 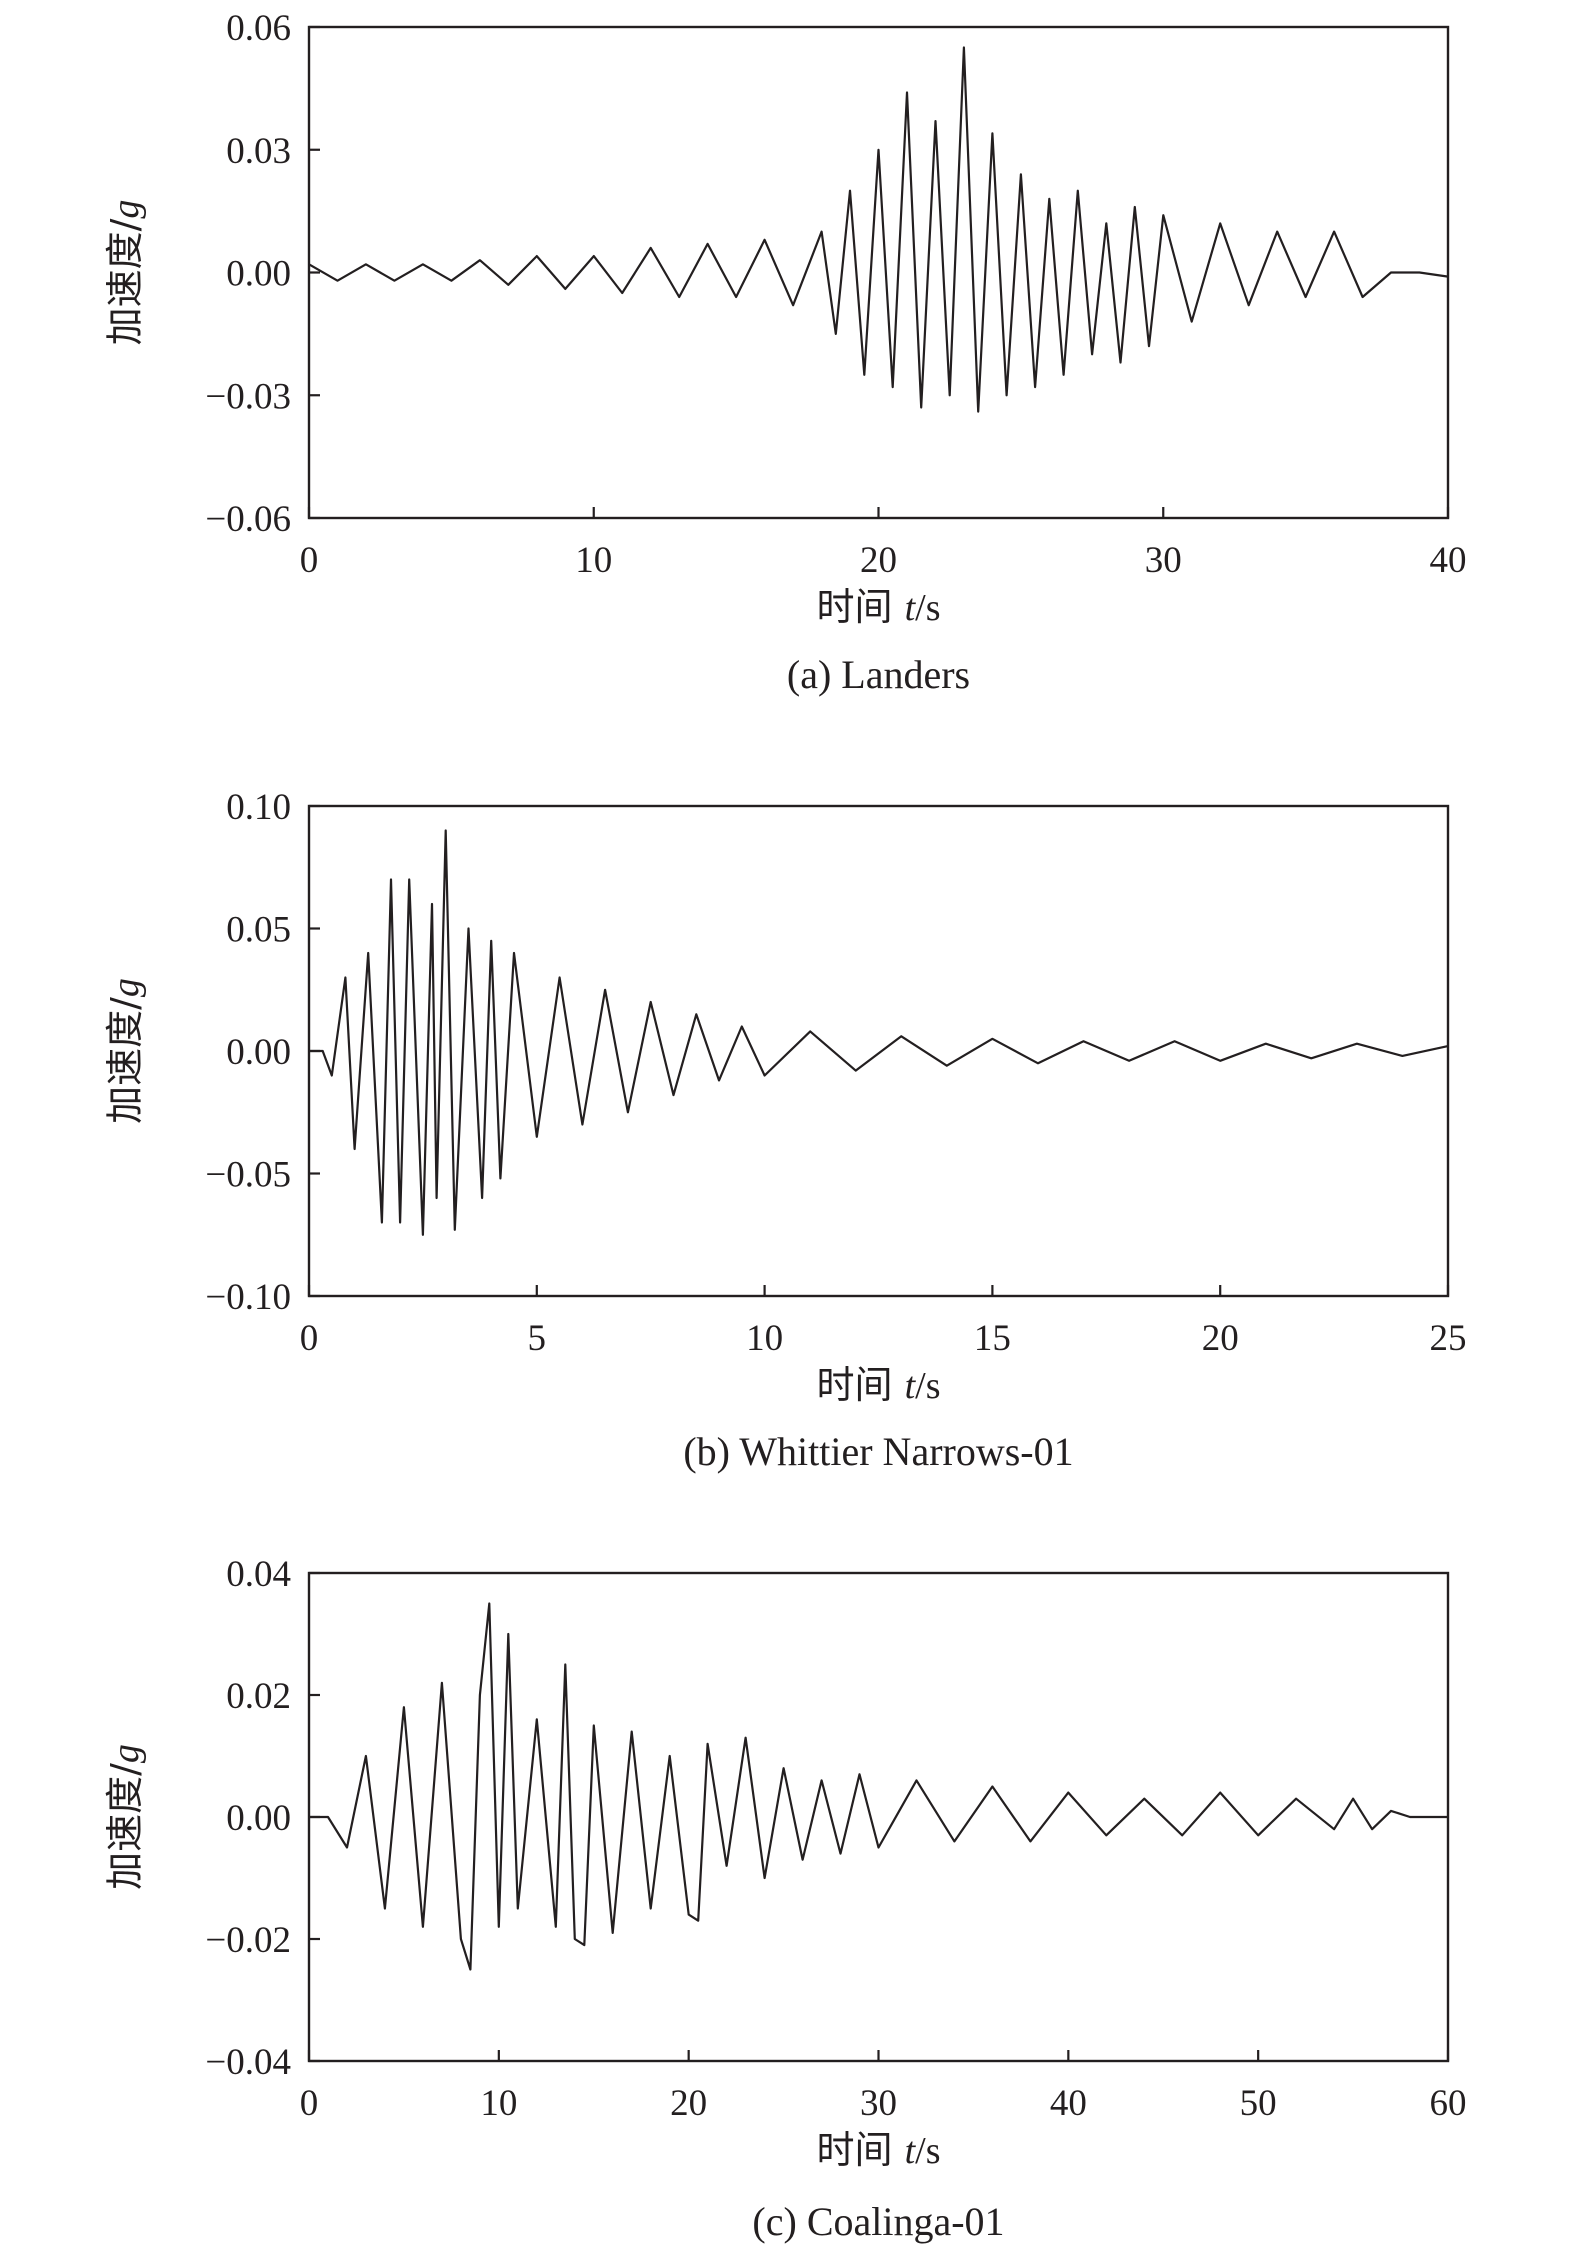 What do you see at coordinates (248, 519) in the screenshot?
I see `y-tick-label: −0.06` at bounding box center [248, 519].